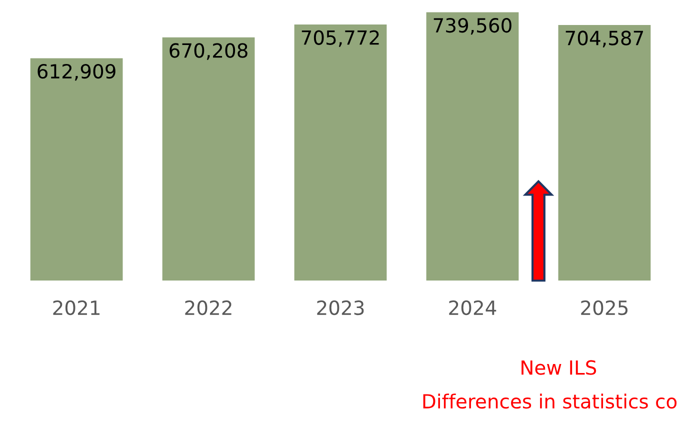  I want to click on data-label: 670,208, so click(209, 51).